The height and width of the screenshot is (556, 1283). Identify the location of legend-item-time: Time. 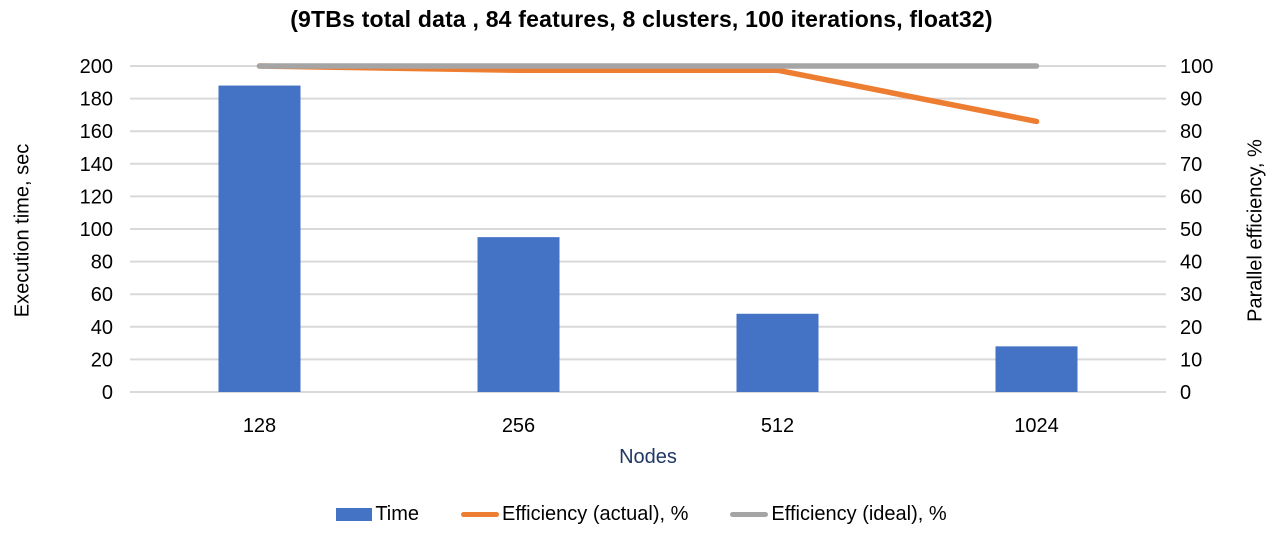
(377, 514).